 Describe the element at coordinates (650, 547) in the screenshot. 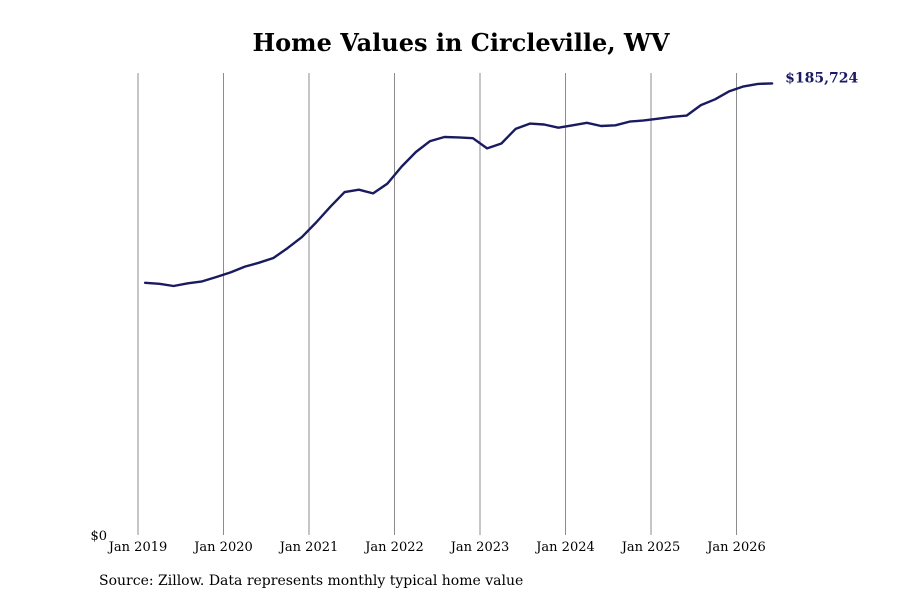

I see `x-tick-label: Jan 2025` at that location.